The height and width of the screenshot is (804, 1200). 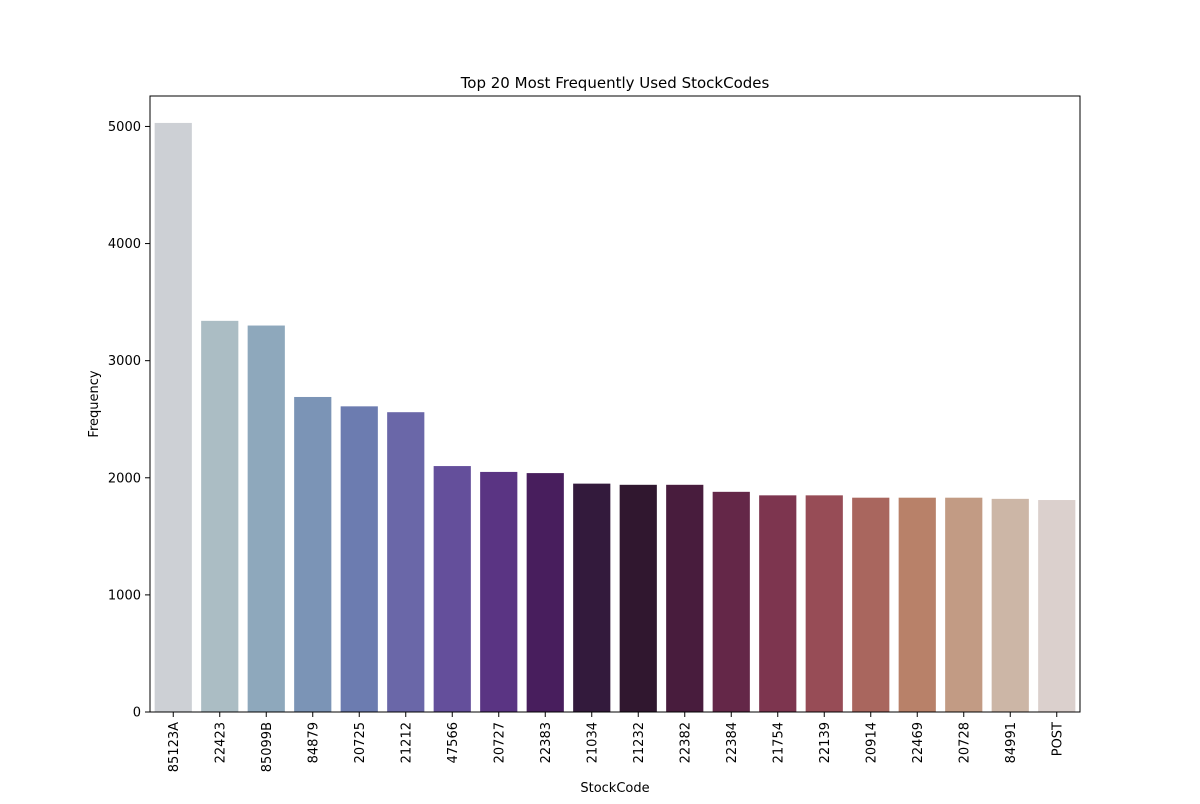 What do you see at coordinates (499, 742) in the screenshot?
I see `x-tick-label: 20727` at bounding box center [499, 742].